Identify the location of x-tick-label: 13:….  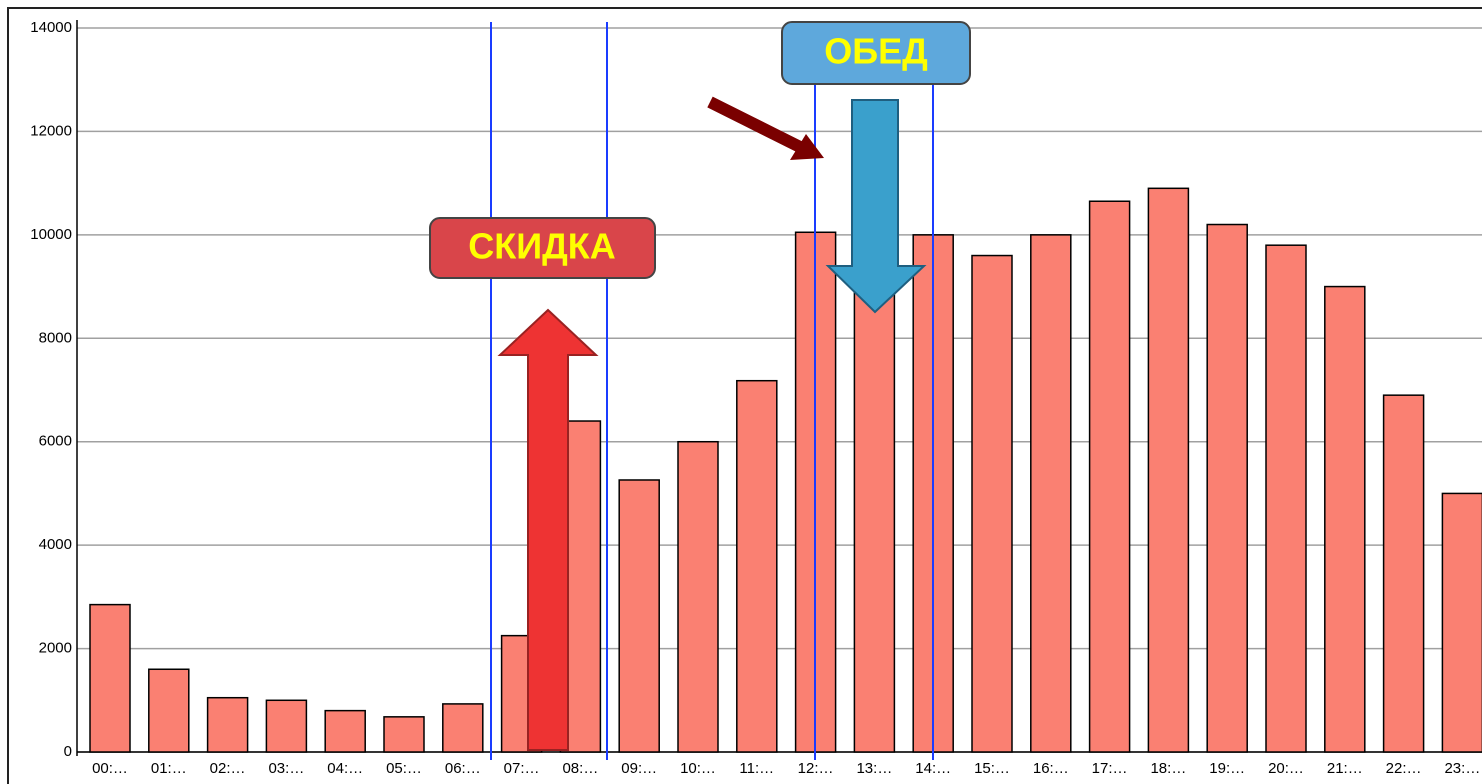
(874, 768).